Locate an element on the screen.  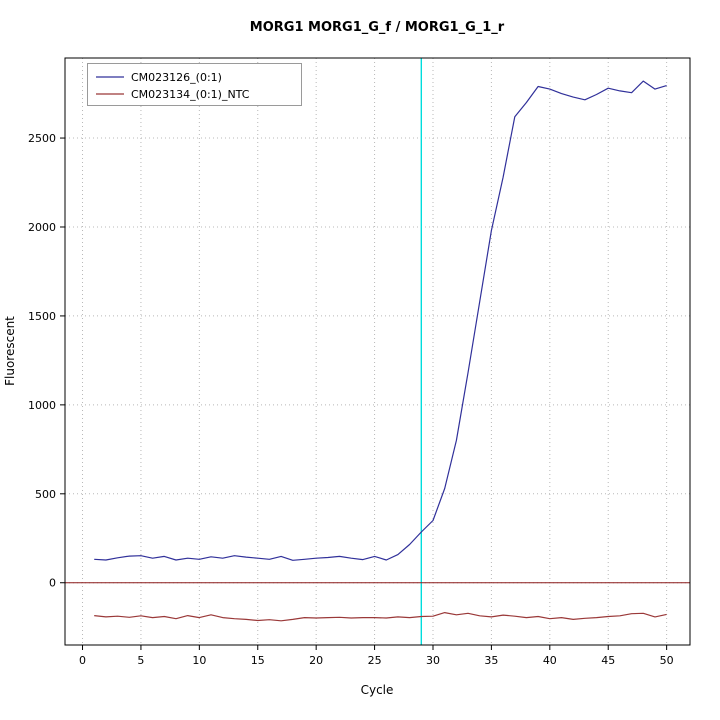
x-tick-label: 30 is located at coordinates (433, 660).